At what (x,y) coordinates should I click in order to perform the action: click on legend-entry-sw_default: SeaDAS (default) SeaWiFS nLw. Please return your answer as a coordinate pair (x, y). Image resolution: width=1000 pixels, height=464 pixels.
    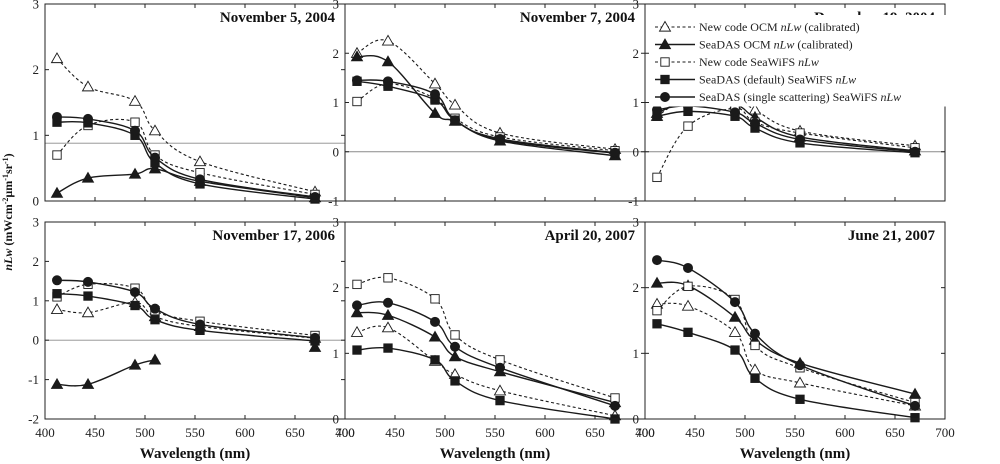
    Looking at the image, I should click on (755, 80).